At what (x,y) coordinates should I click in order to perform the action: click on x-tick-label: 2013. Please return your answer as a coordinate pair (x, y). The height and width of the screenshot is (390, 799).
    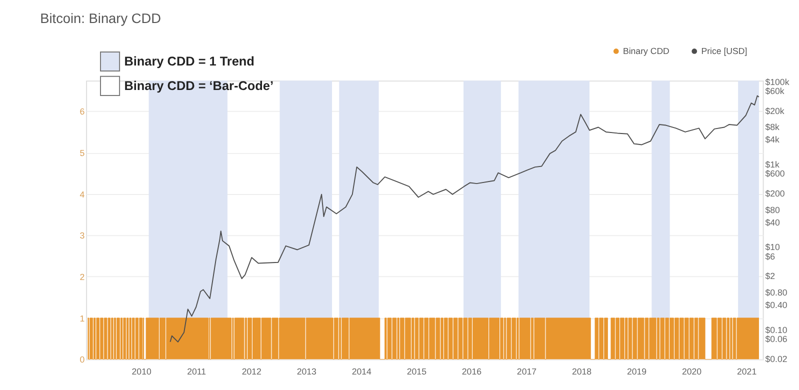
    Looking at the image, I should click on (306, 371).